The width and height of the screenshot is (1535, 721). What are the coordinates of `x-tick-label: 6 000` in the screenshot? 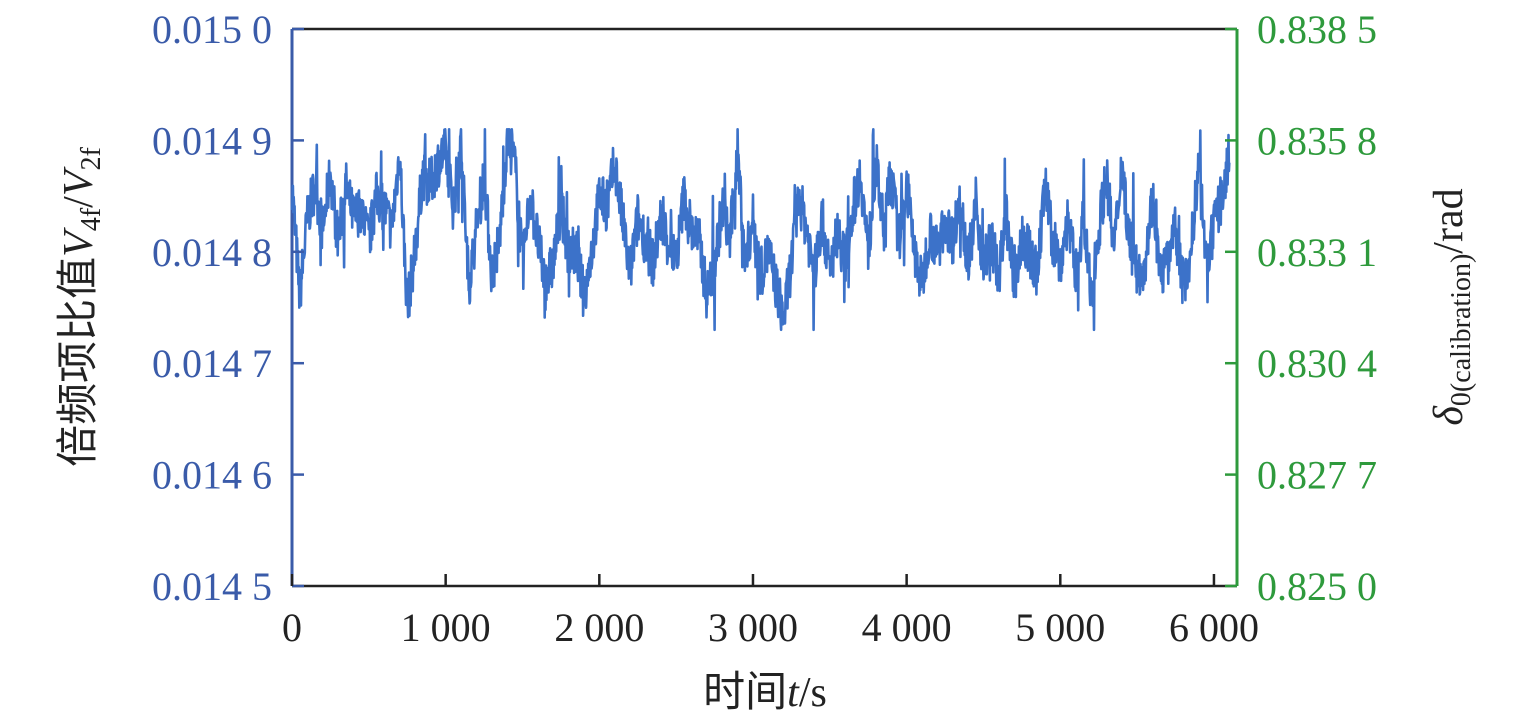 It's located at (1214, 627).